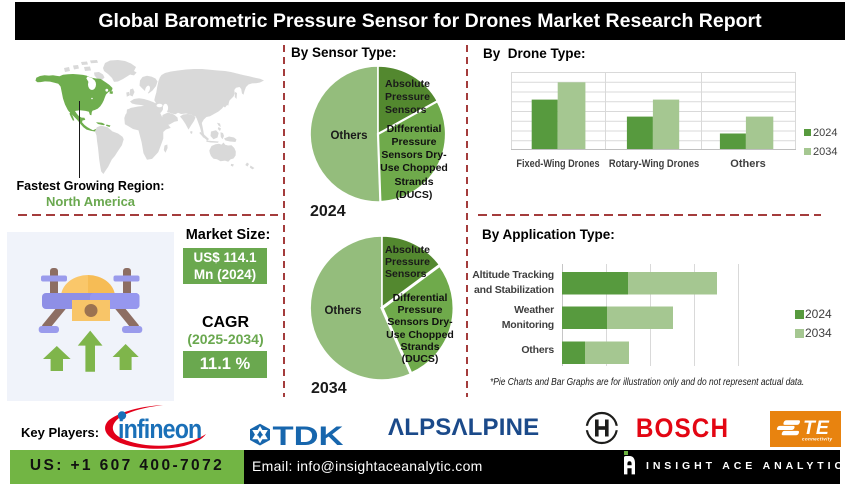 This screenshot has width=860, height=484. I want to click on svg-text: connectivity, so click(817, 439).